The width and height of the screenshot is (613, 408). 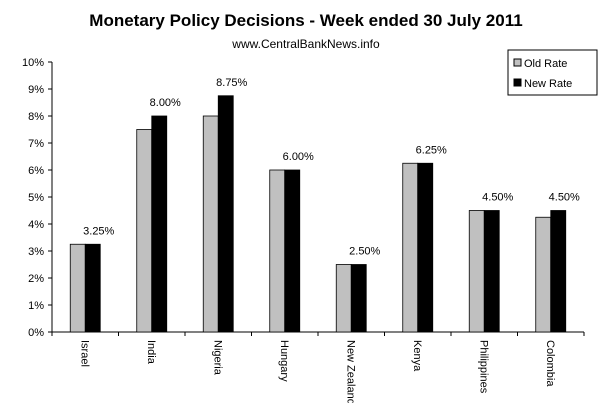 I want to click on y-tick-label: 5%, so click(x=36, y=198).